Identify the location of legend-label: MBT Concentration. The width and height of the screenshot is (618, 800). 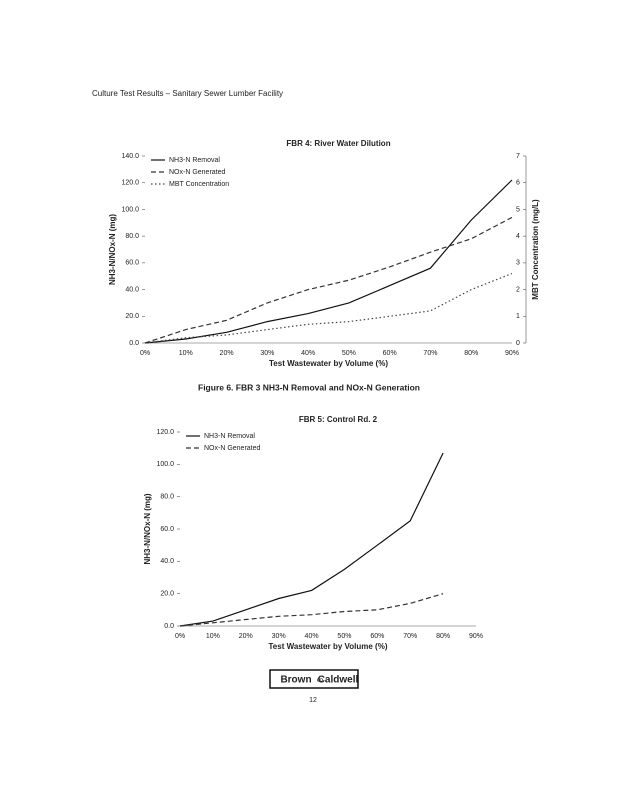
(199, 184).